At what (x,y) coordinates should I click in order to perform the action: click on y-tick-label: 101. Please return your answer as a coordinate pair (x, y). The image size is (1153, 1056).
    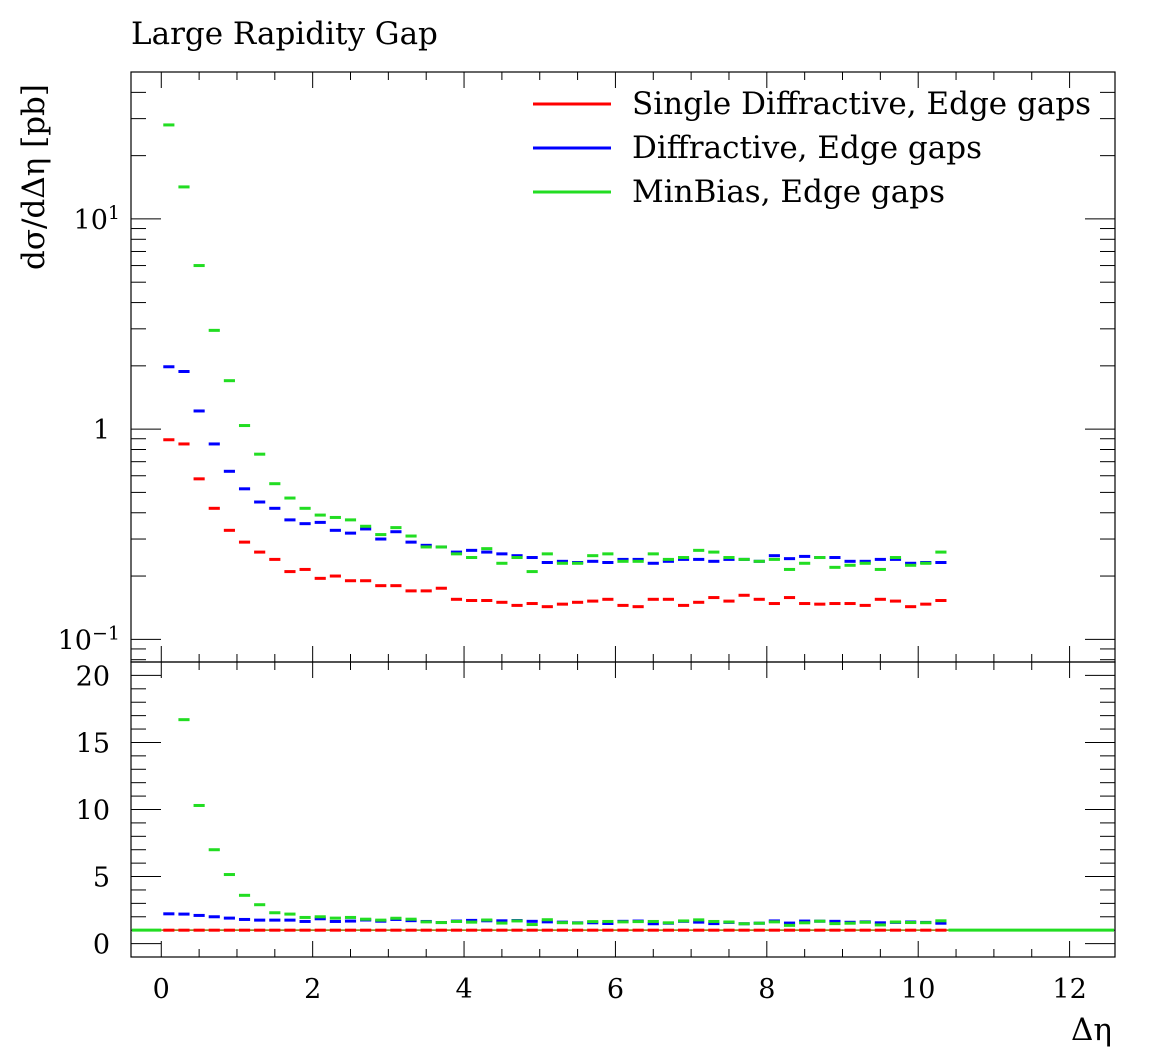
    Looking at the image, I should click on (97, 219).